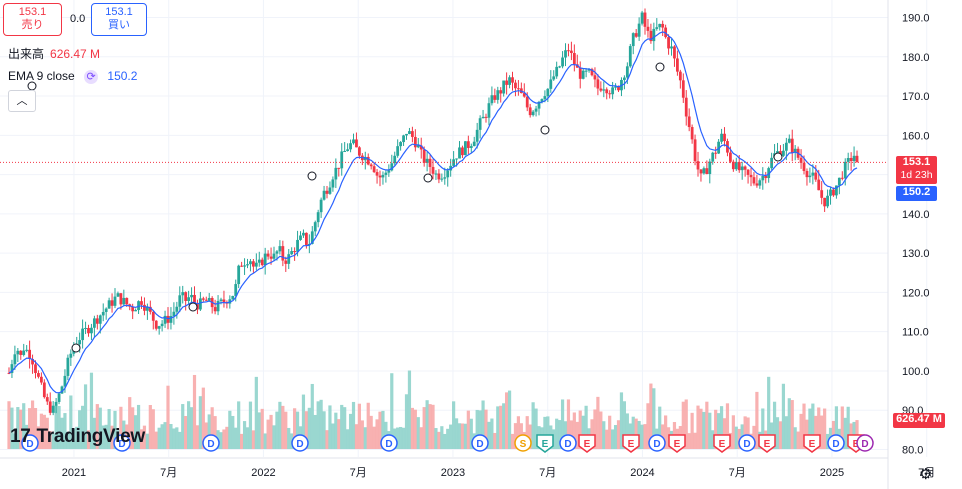 The image size is (962, 489). What do you see at coordinates (836, 443) in the screenshot?
I see `dividend-marker-icon` at bounding box center [836, 443].